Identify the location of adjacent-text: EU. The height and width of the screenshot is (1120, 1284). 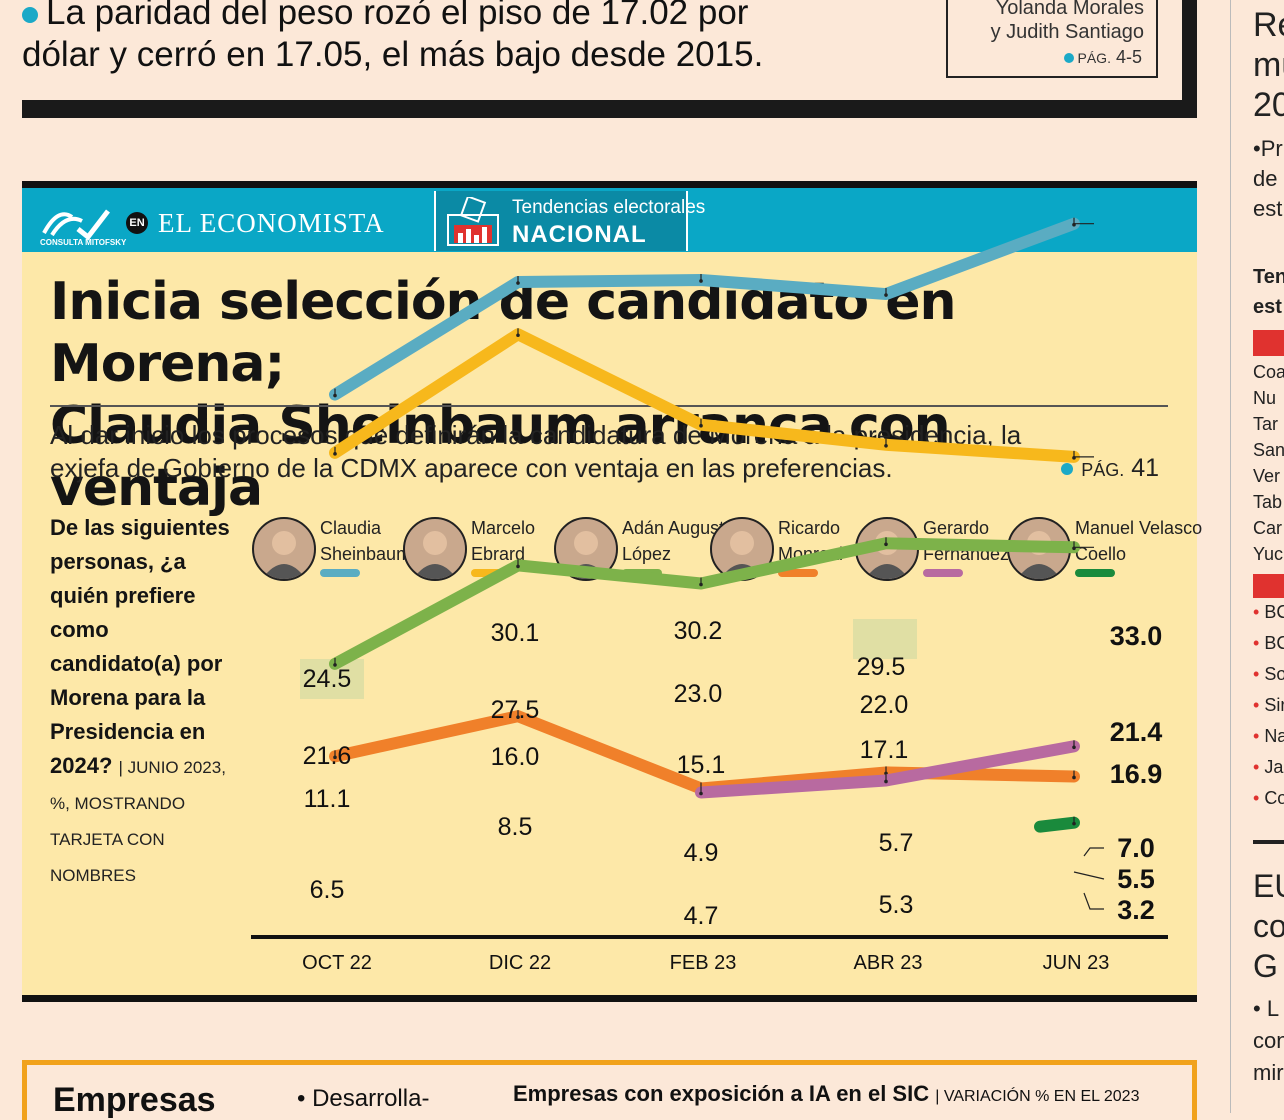
(1268, 886).